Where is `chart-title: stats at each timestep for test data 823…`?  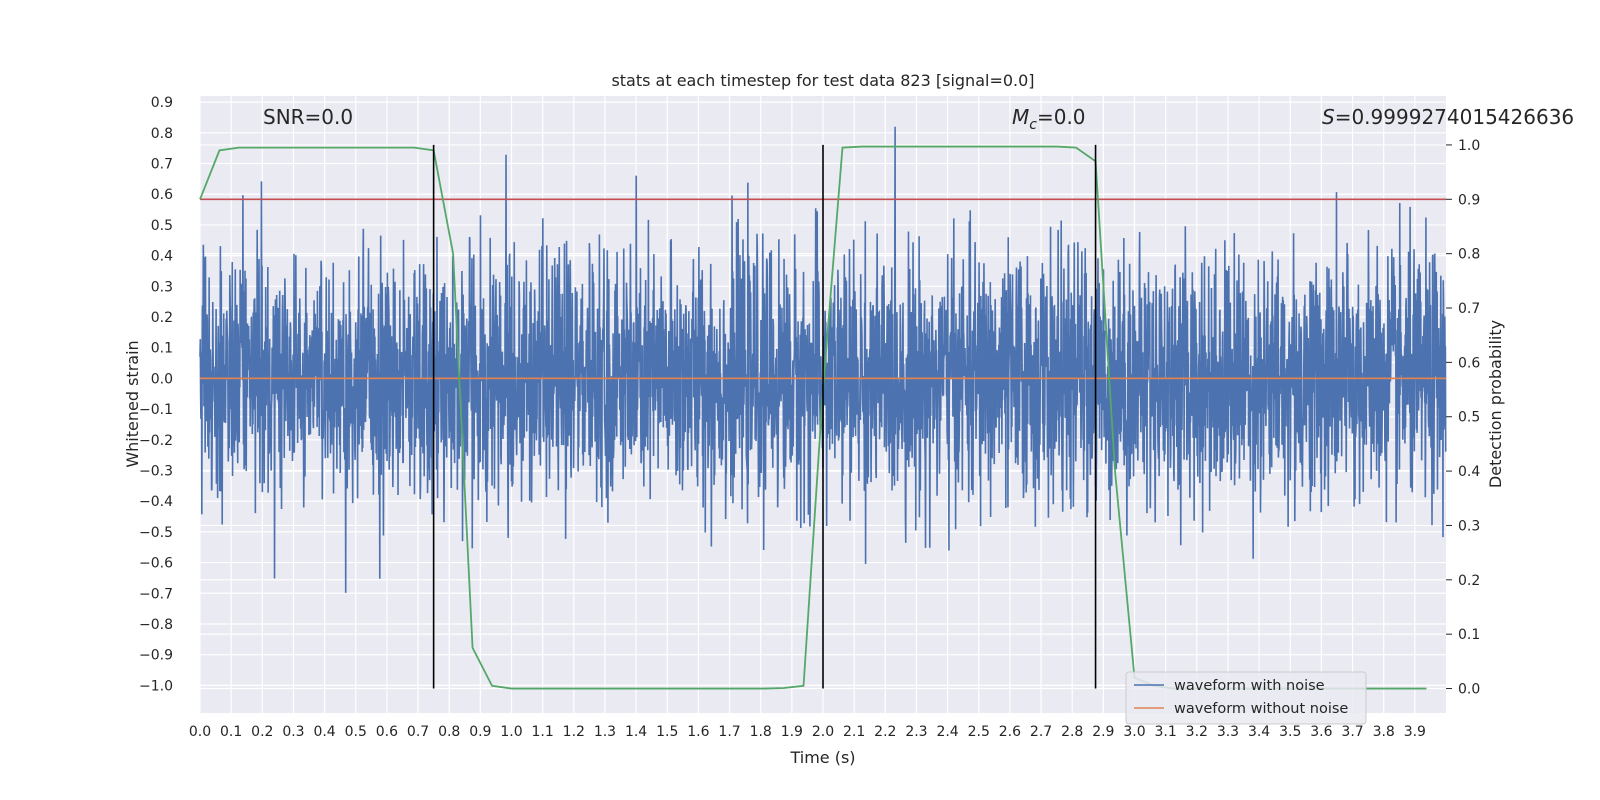 chart-title: stats at each timestep for test data 823… is located at coordinates (822, 80).